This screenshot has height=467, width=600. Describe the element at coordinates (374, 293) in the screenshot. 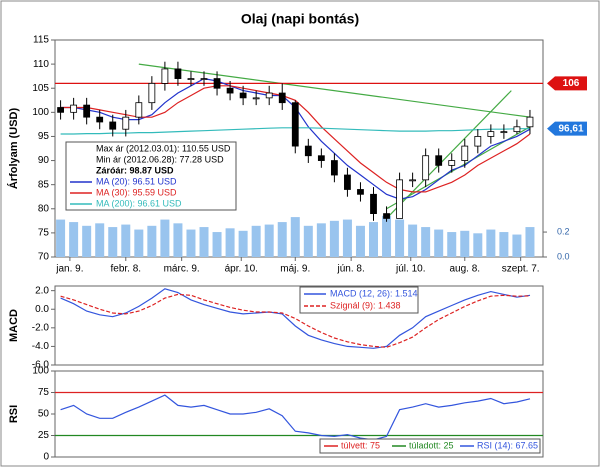

I see `legend-label: MACD (12, 26): 1.514` at that location.